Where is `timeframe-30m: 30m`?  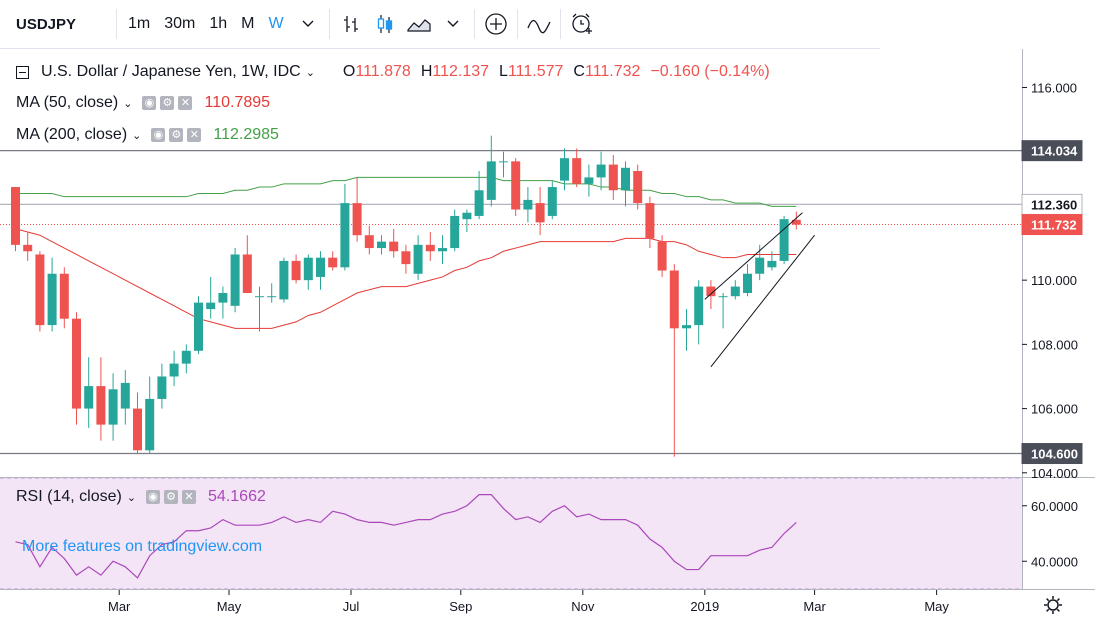
timeframe-30m: 30m is located at coordinates (180, 23).